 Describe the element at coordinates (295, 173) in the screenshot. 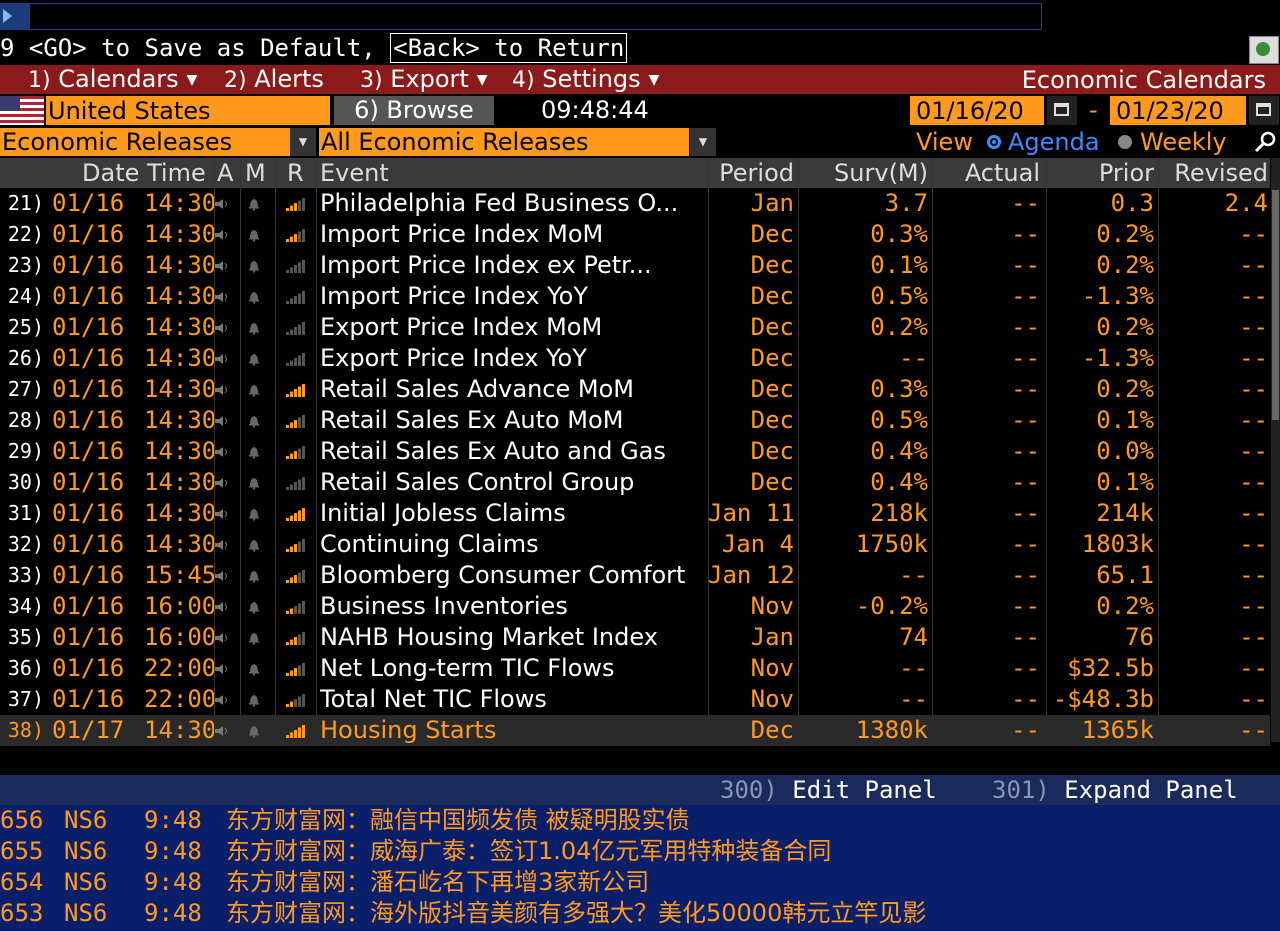

I see `col-relevance: R` at that location.